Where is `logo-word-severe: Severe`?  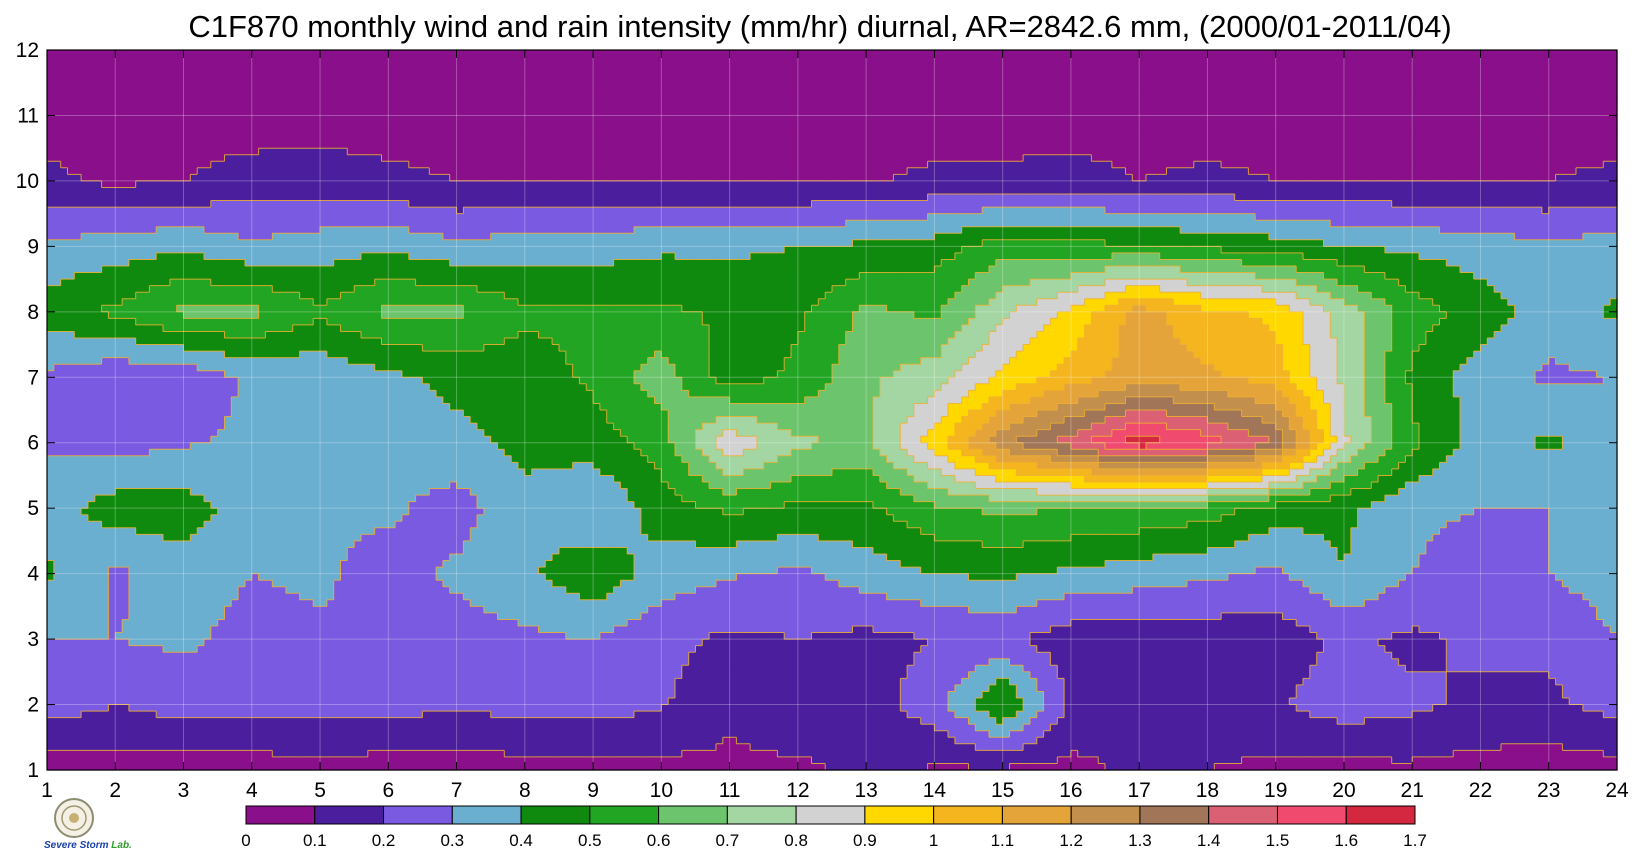
logo-word-severe: Severe is located at coordinates (60, 845).